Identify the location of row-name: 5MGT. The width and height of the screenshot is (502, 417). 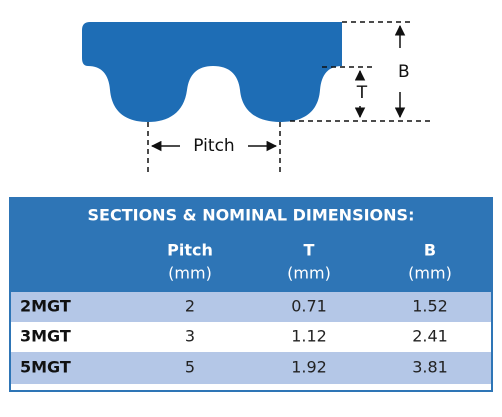
(45, 367).